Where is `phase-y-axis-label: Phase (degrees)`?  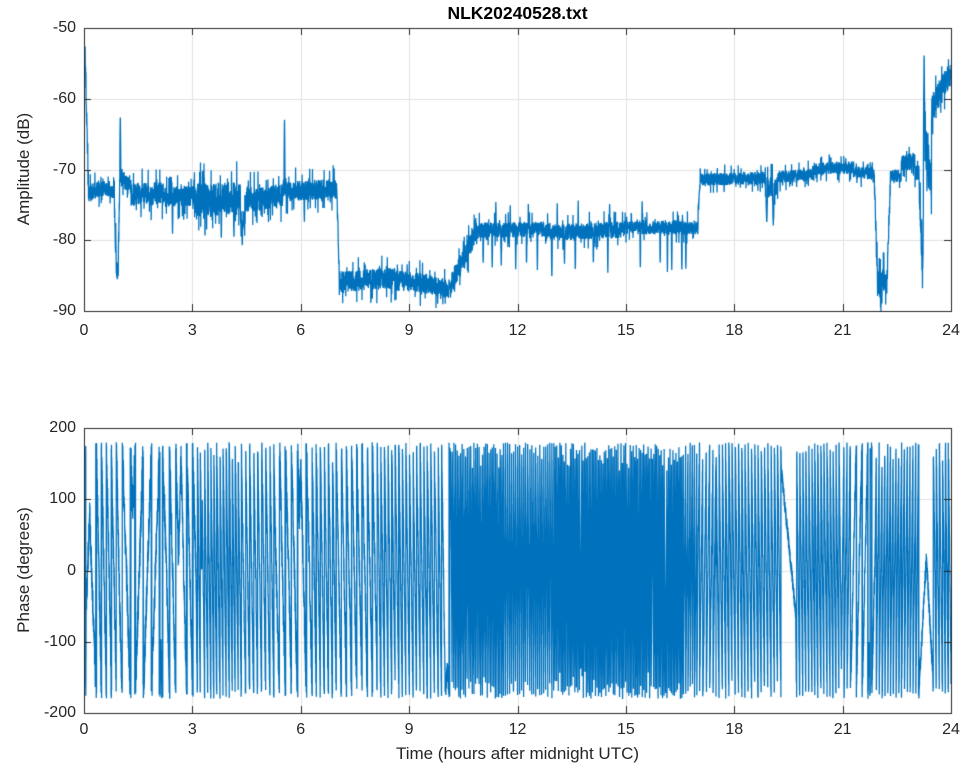 phase-y-axis-label: Phase (degrees) is located at coordinates (23, 570).